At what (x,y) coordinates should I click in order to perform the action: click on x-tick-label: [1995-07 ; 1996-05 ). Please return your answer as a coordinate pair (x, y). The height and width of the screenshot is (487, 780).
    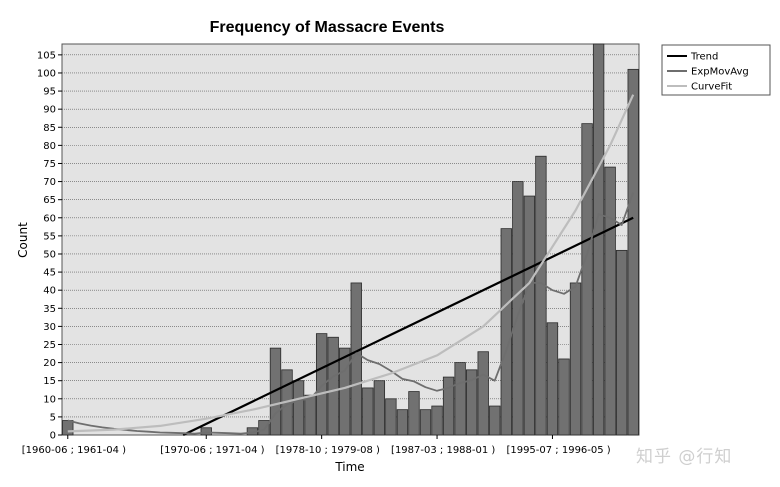
    Looking at the image, I should click on (558, 450).